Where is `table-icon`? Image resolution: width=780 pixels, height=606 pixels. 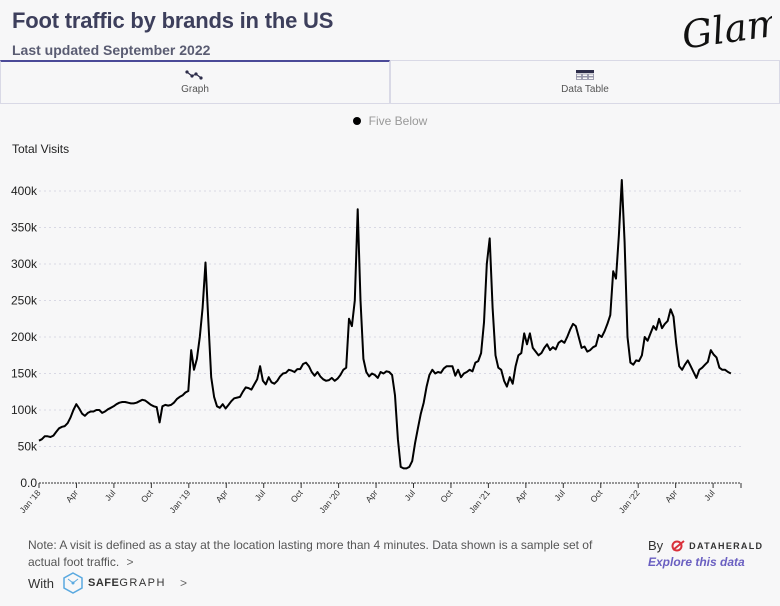
table-icon is located at coordinates (585, 74).